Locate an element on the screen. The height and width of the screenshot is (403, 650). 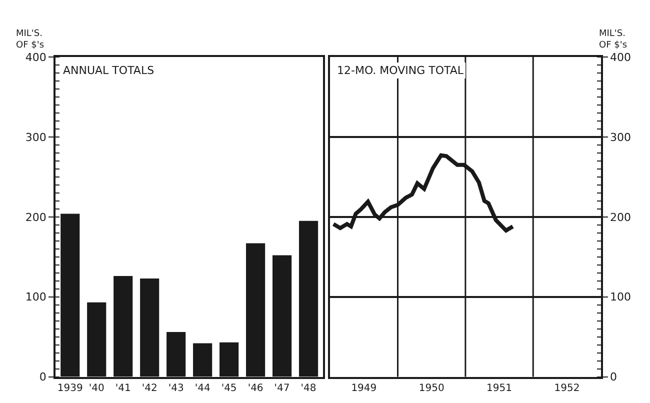
x-tick-label: 1949 is located at coordinates (364, 388).